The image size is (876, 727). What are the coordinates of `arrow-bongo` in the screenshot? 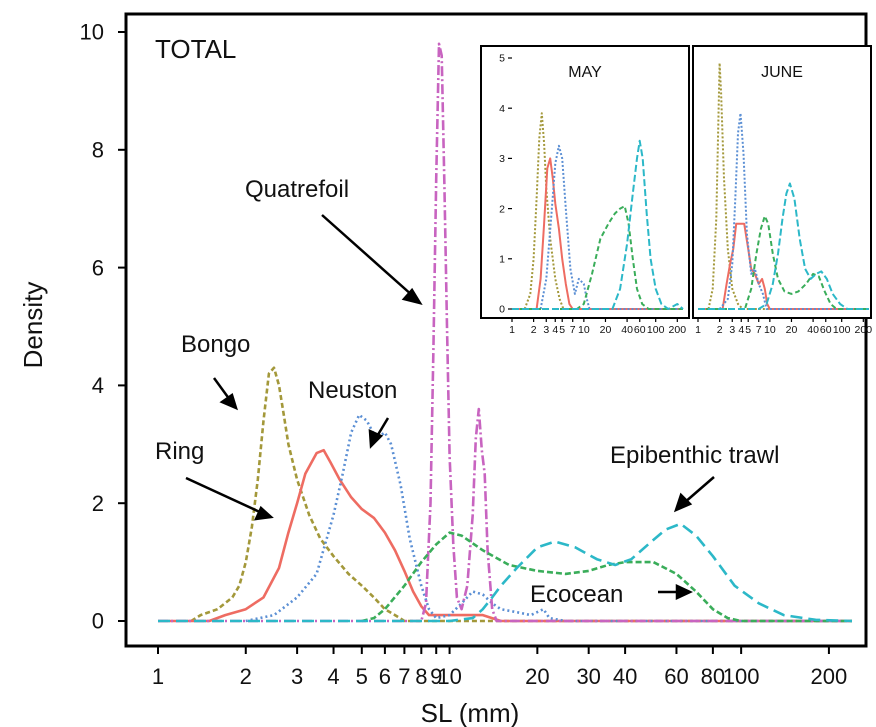 It's located at (222, 389).